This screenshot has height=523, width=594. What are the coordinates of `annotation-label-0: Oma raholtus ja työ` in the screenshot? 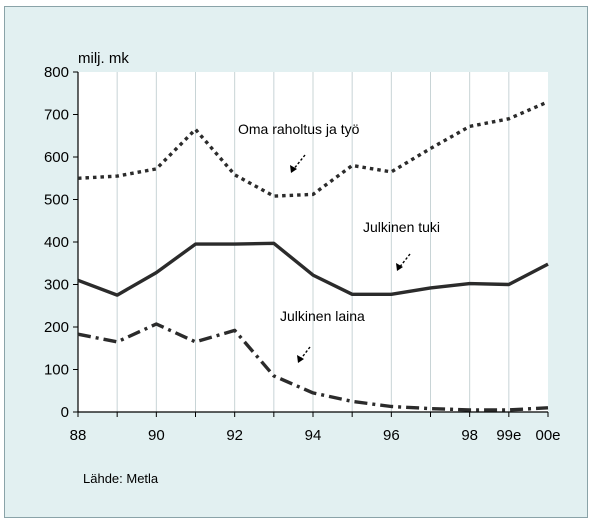 It's located at (299, 129).